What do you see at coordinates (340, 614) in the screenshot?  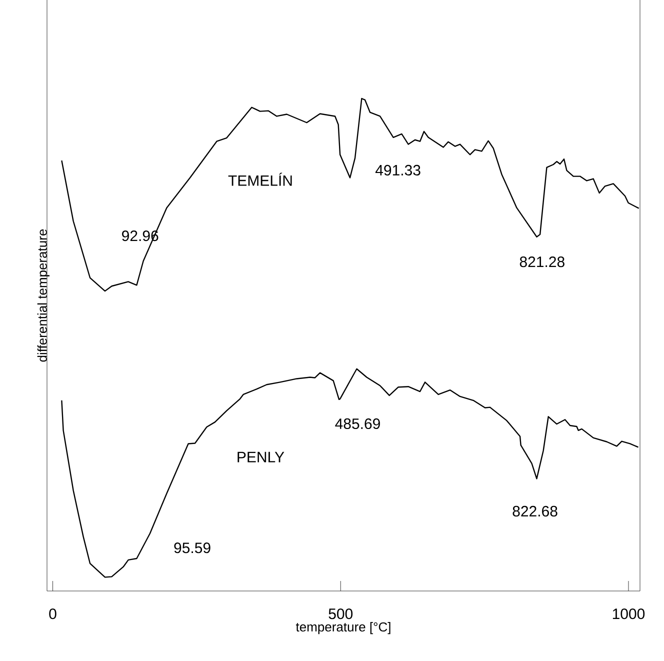 I see `x-tick-label: 500` at bounding box center [340, 614].